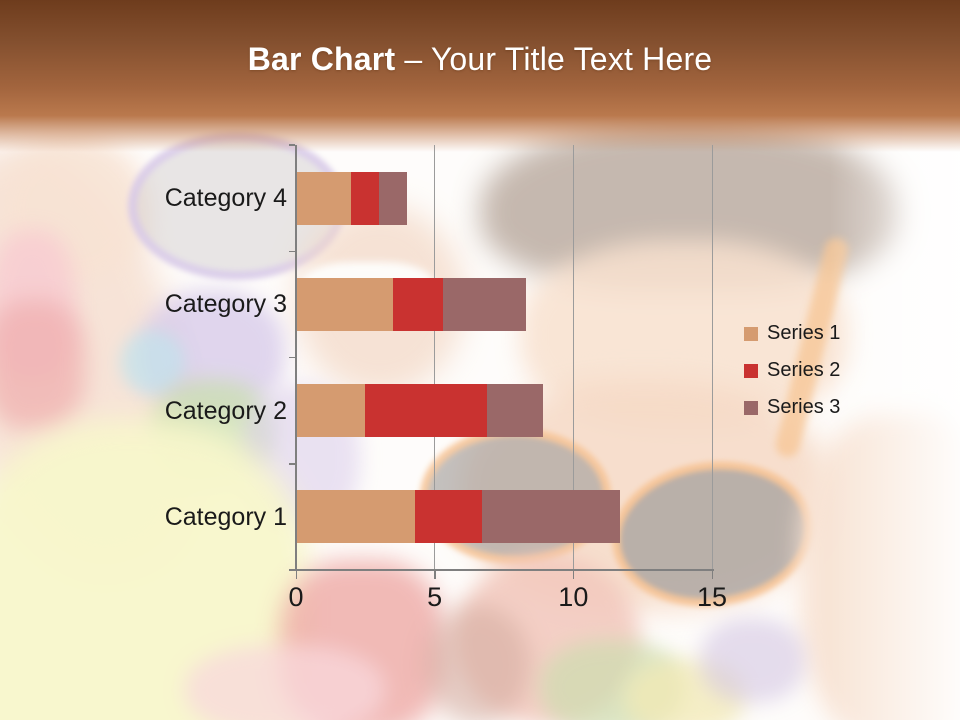 The width and height of the screenshot is (960, 720). What do you see at coordinates (225, 516) in the screenshot?
I see `category-label: Category 1` at bounding box center [225, 516].